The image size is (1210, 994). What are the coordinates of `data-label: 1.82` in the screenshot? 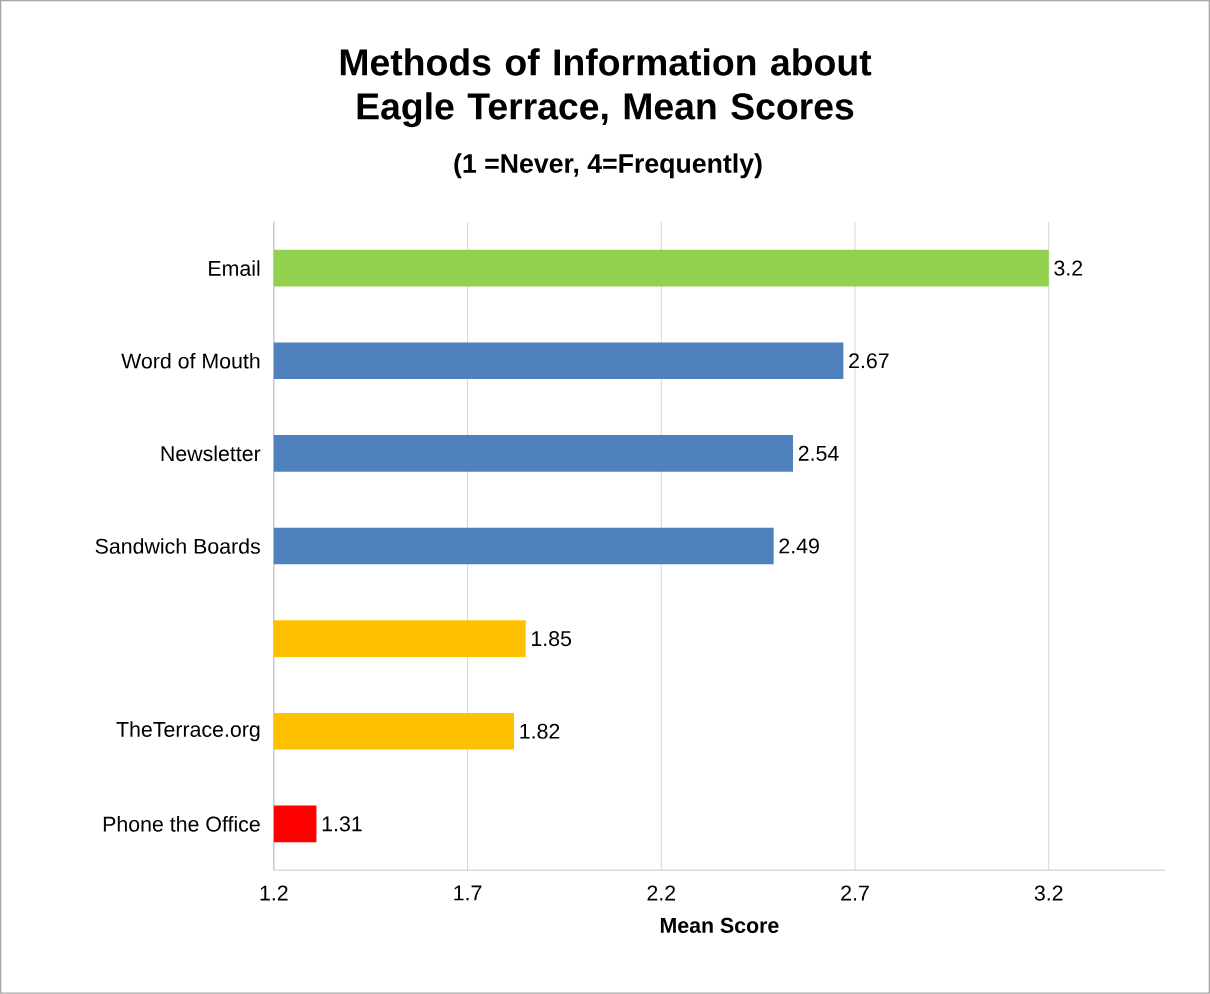 It's located at (540, 731).